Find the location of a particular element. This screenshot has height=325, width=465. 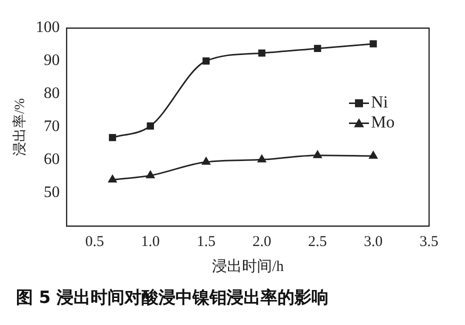

x-tick-label: 2.5 is located at coordinates (317, 242).